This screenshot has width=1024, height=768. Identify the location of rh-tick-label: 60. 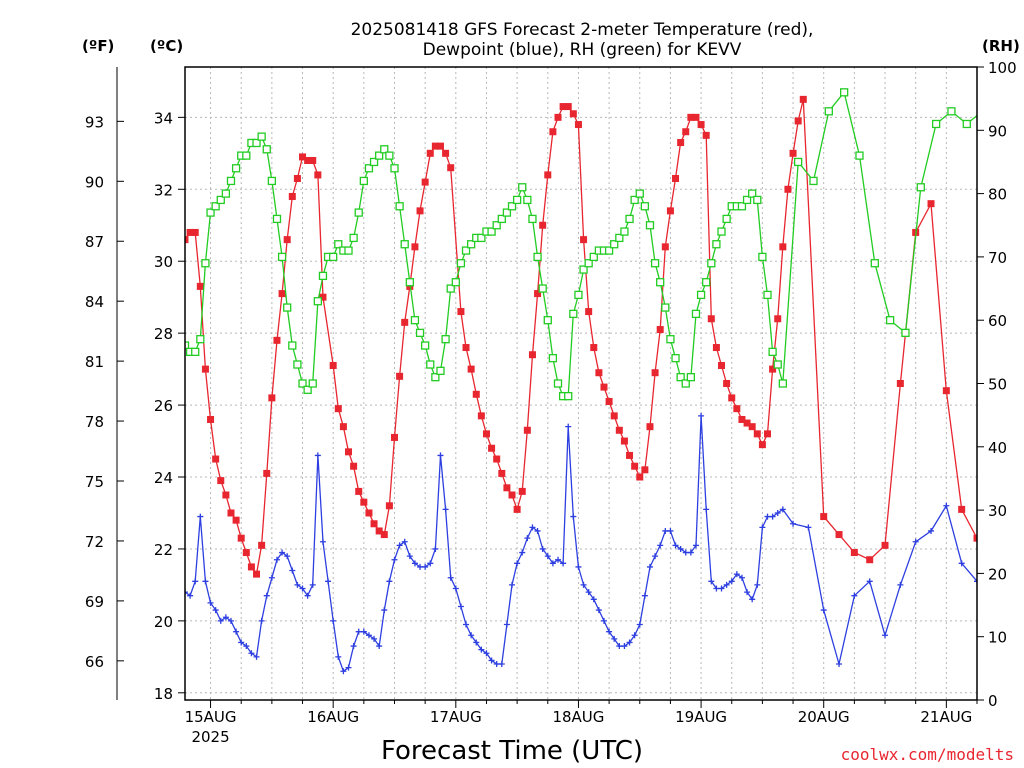
(997, 321).